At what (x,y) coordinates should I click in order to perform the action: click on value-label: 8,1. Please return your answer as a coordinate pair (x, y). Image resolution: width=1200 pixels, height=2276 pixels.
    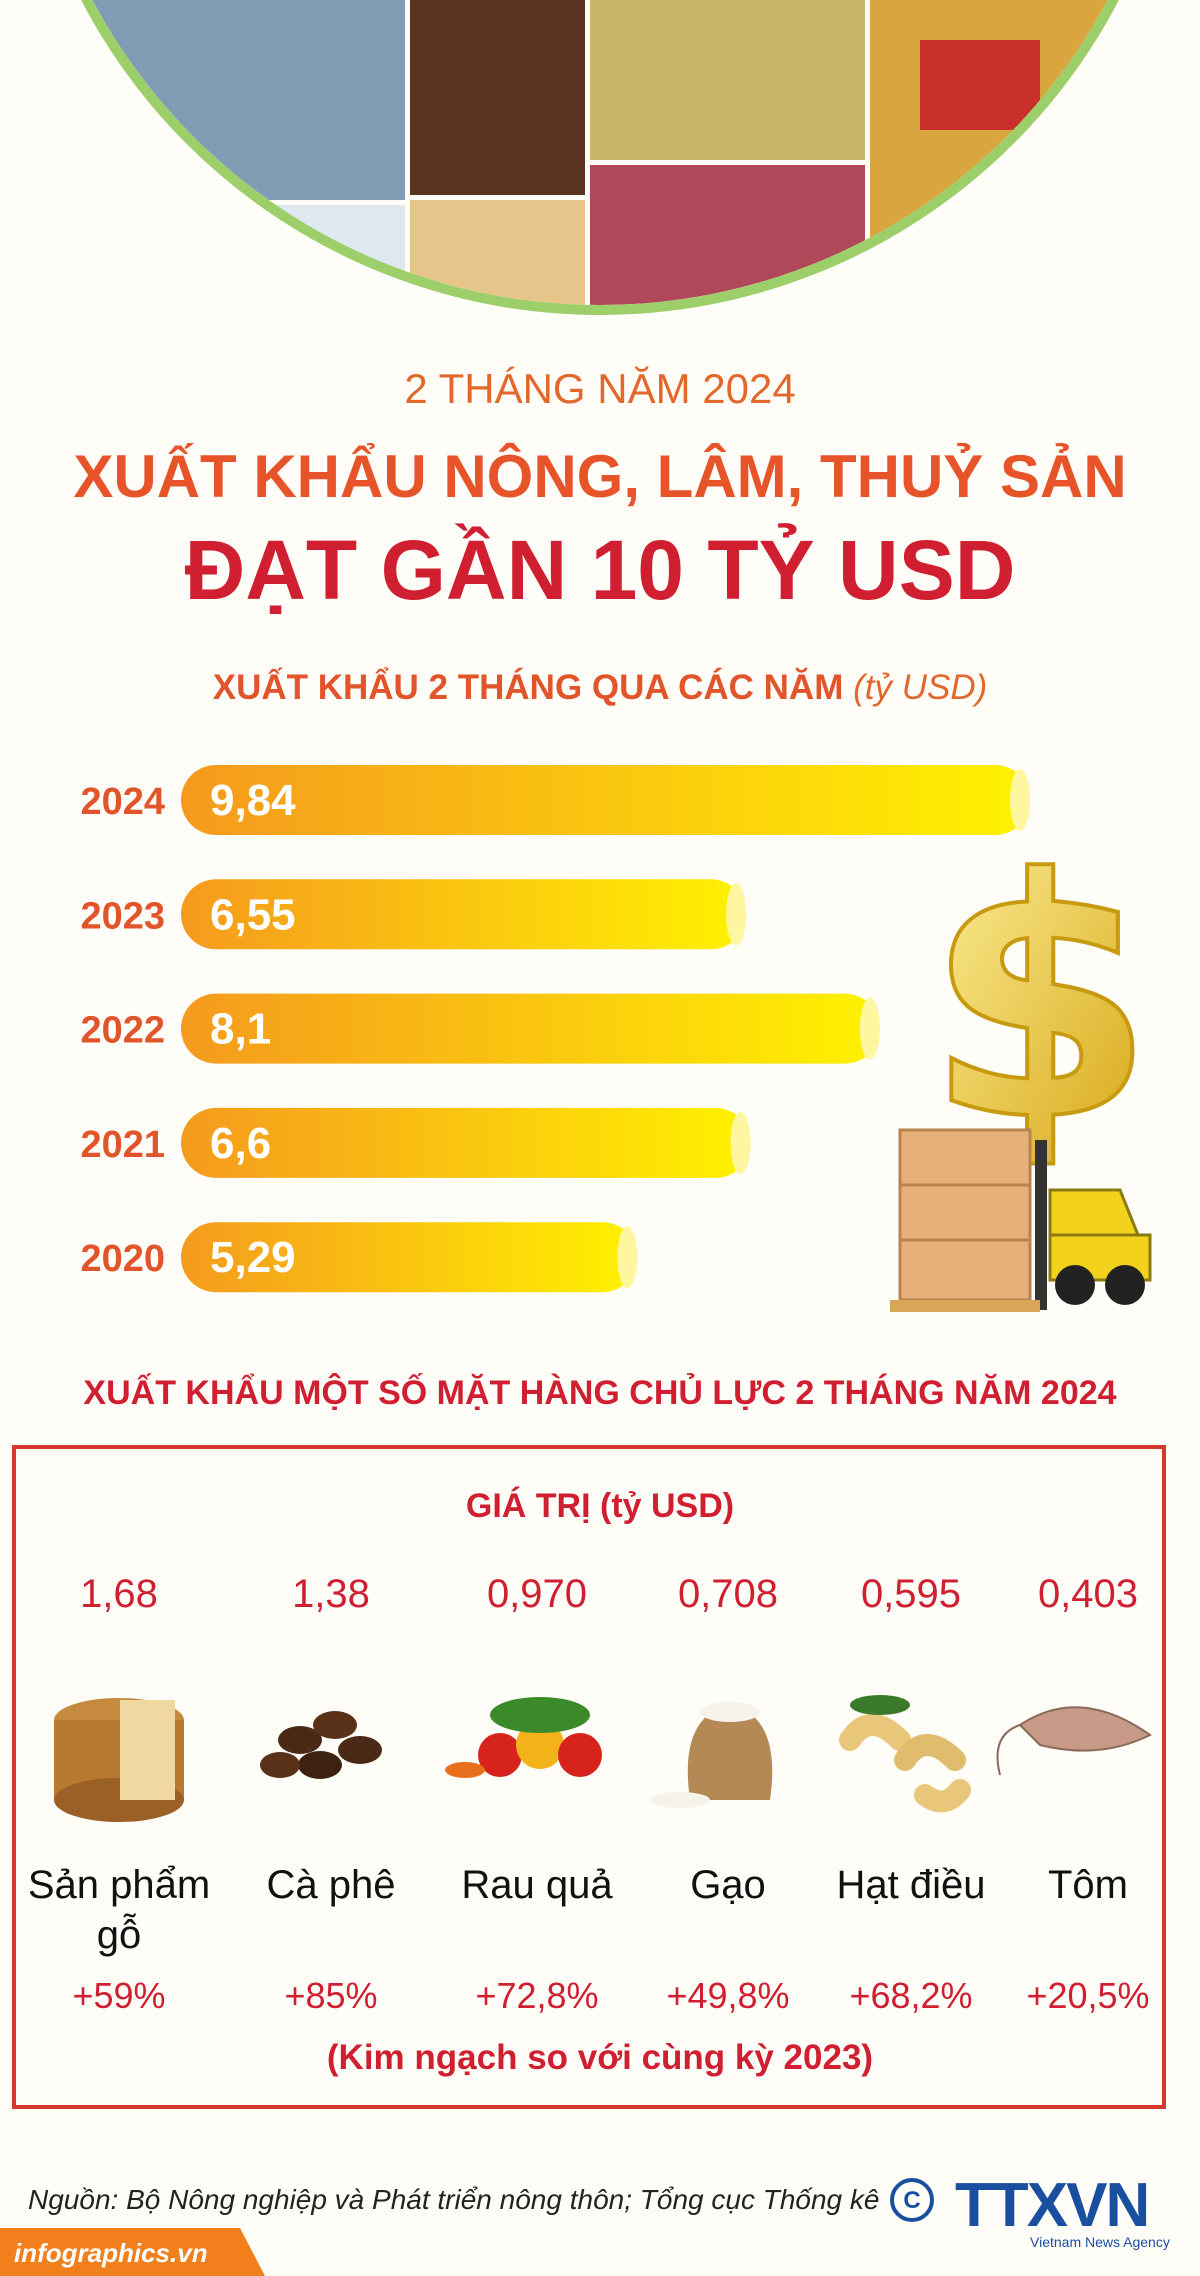
    Looking at the image, I should click on (240, 1029).